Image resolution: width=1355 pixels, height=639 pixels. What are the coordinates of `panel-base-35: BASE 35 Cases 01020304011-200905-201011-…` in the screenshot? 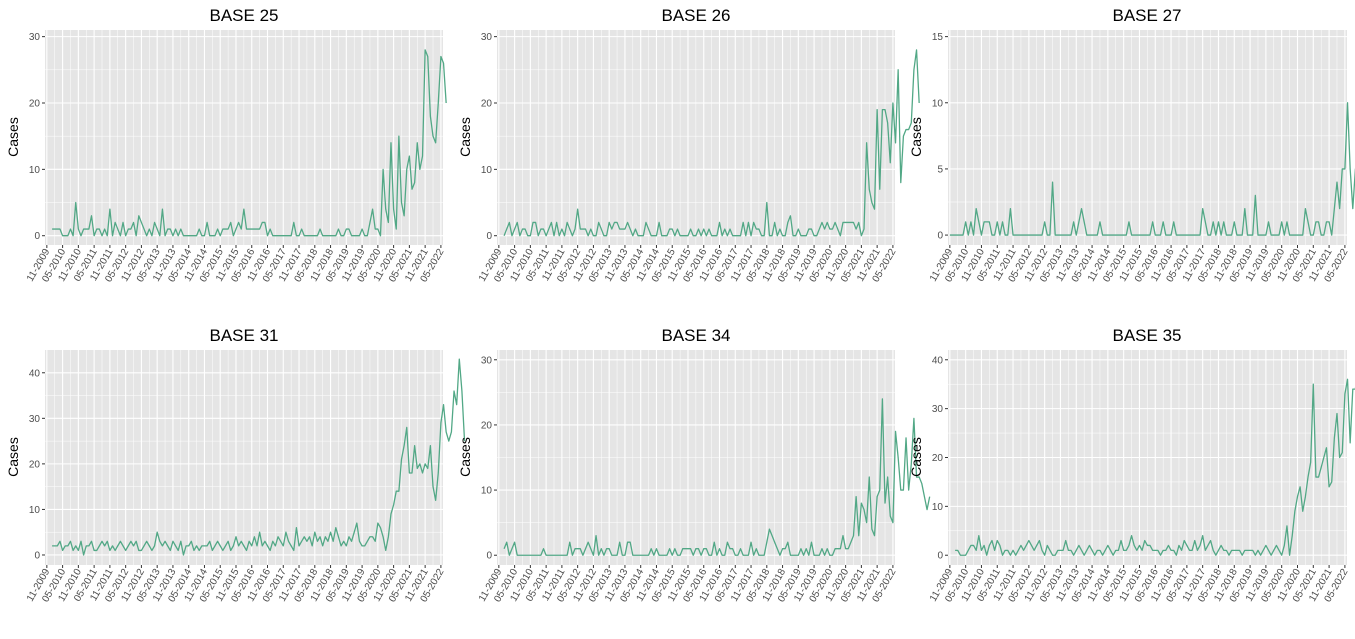 It's located at (1131, 465).